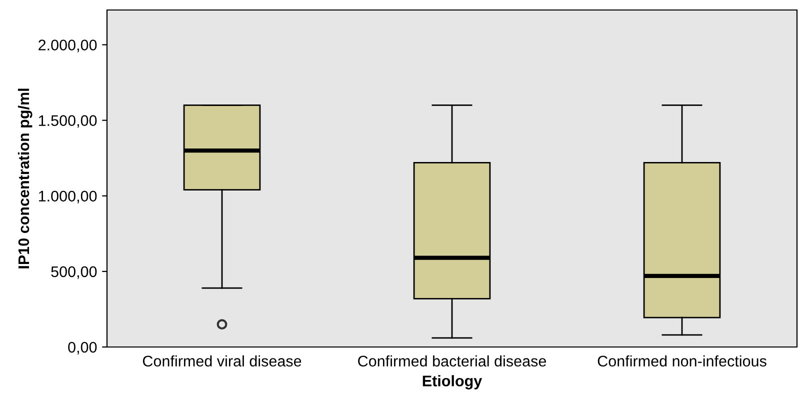 This screenshot has width=799, height=411. I want to click on y-tick-label: 0,00, so click(82, 348).